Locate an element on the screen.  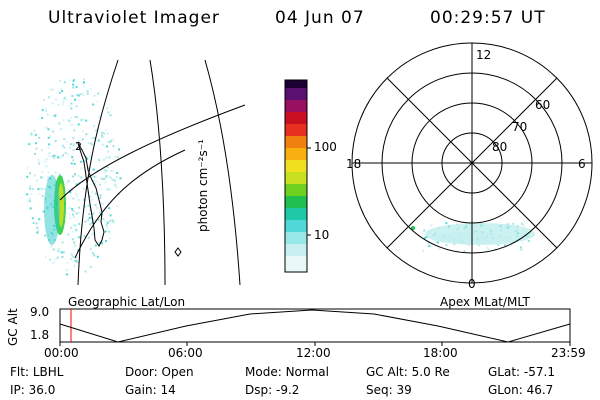
timeline-tick-1800: 18:00 is located at coordinates (440, 353).